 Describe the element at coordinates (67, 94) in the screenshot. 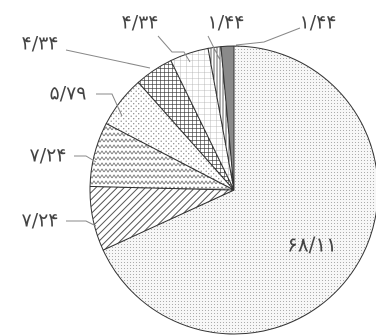

I see `data-label-4: ۵/۷۹` at that location.